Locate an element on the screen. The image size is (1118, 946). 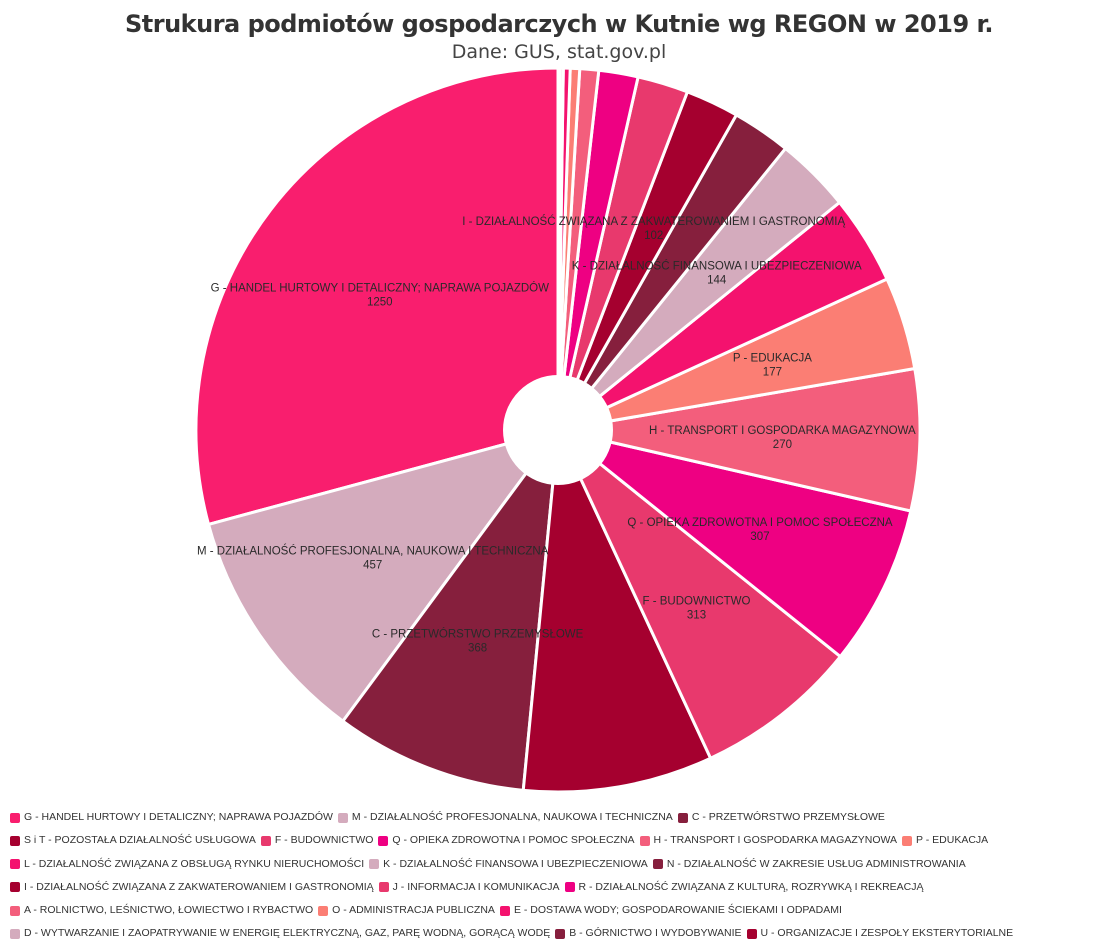
legend-label: F - BUDOWNICTWO is located at coordinates (324, 840).